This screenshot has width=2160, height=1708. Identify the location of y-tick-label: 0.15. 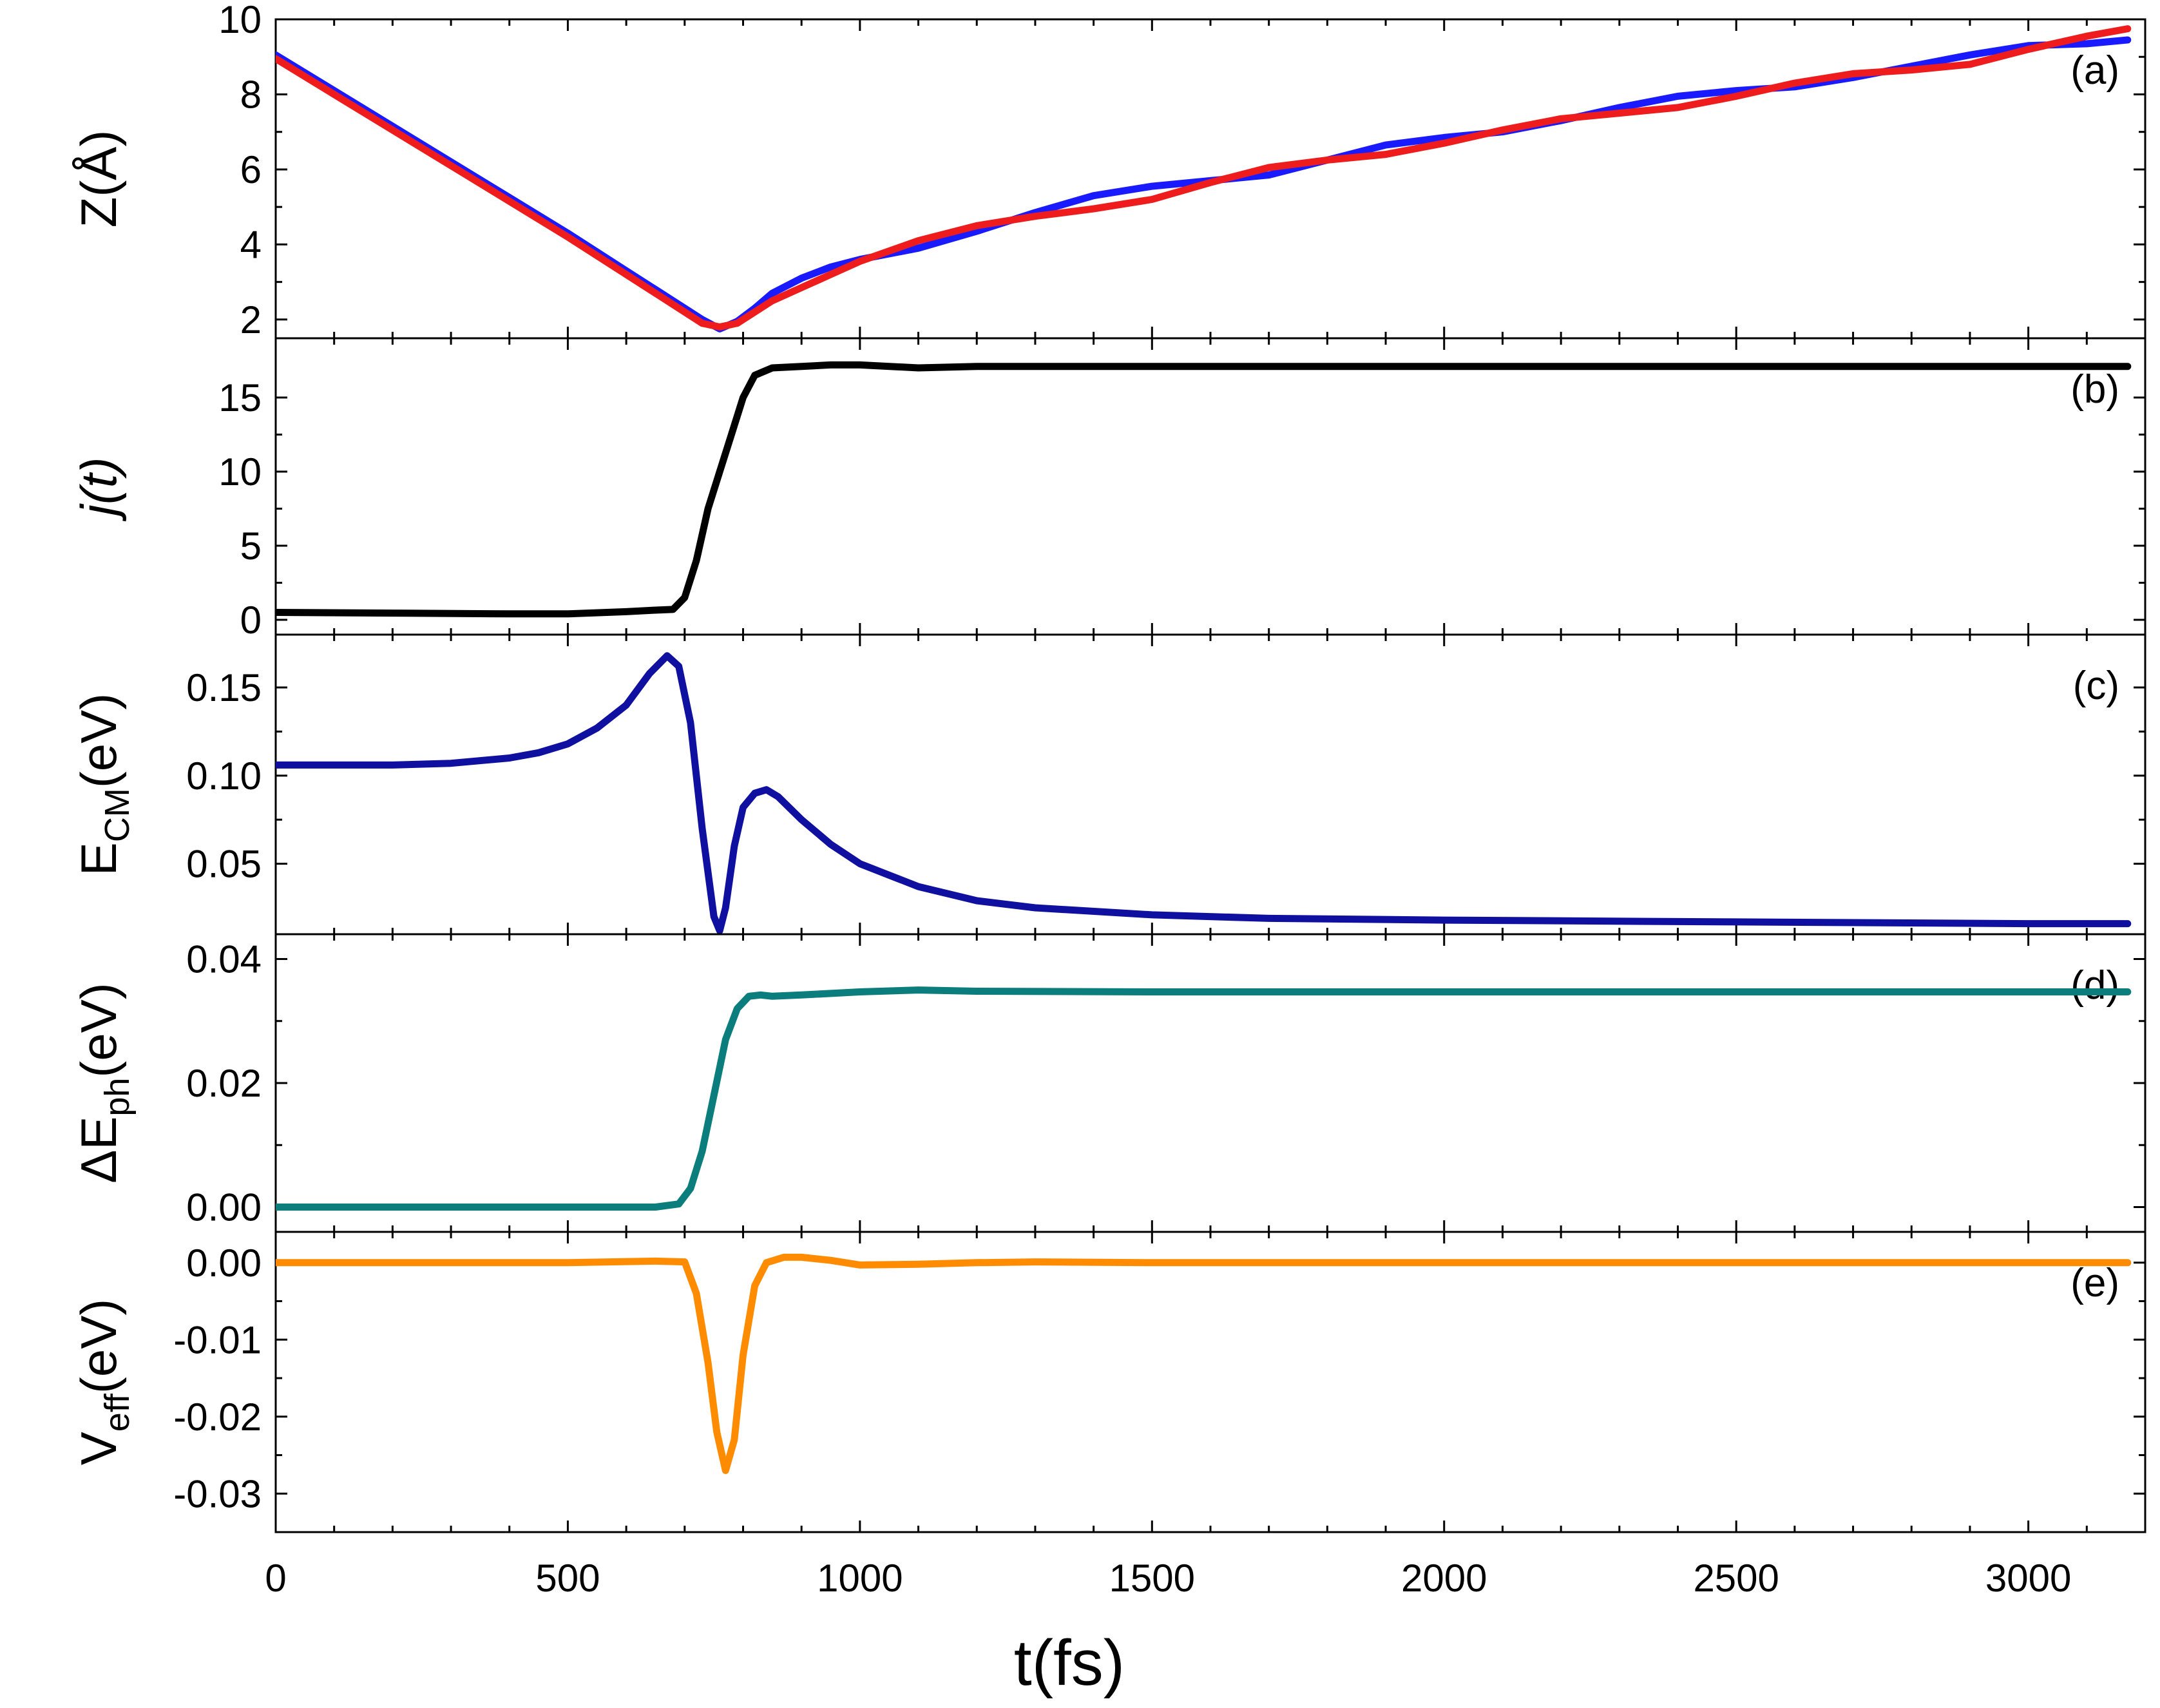
(224, 687).